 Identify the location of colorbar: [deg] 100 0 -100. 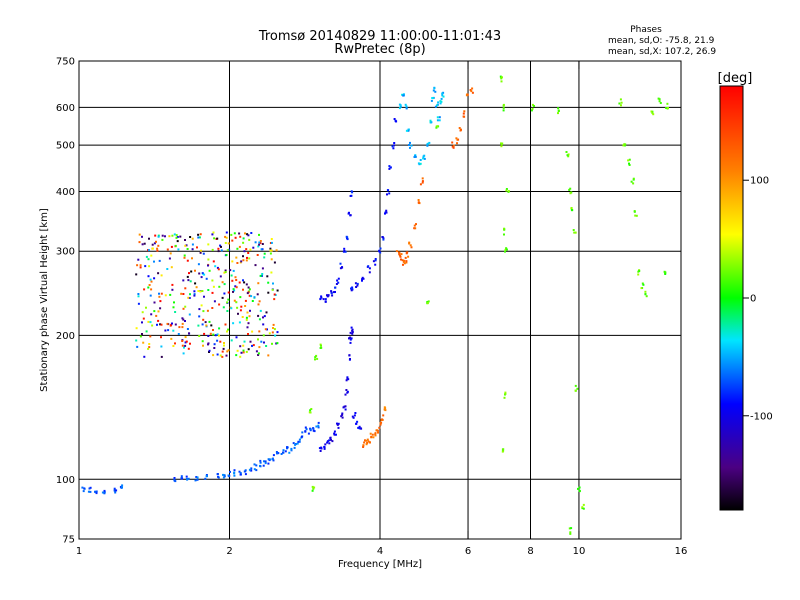
(745, 291).